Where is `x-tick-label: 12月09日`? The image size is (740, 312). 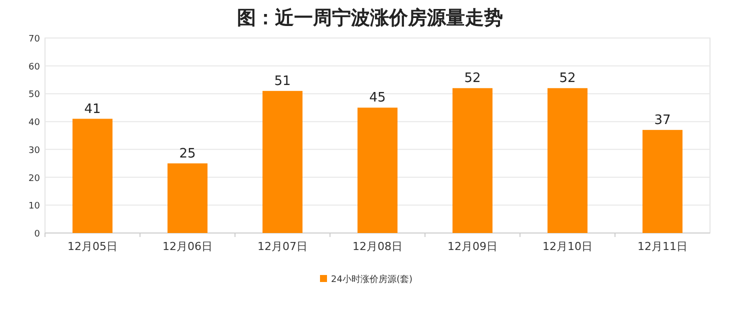 x-tick-label: 12月09日 is located at coordinates (473, 246).